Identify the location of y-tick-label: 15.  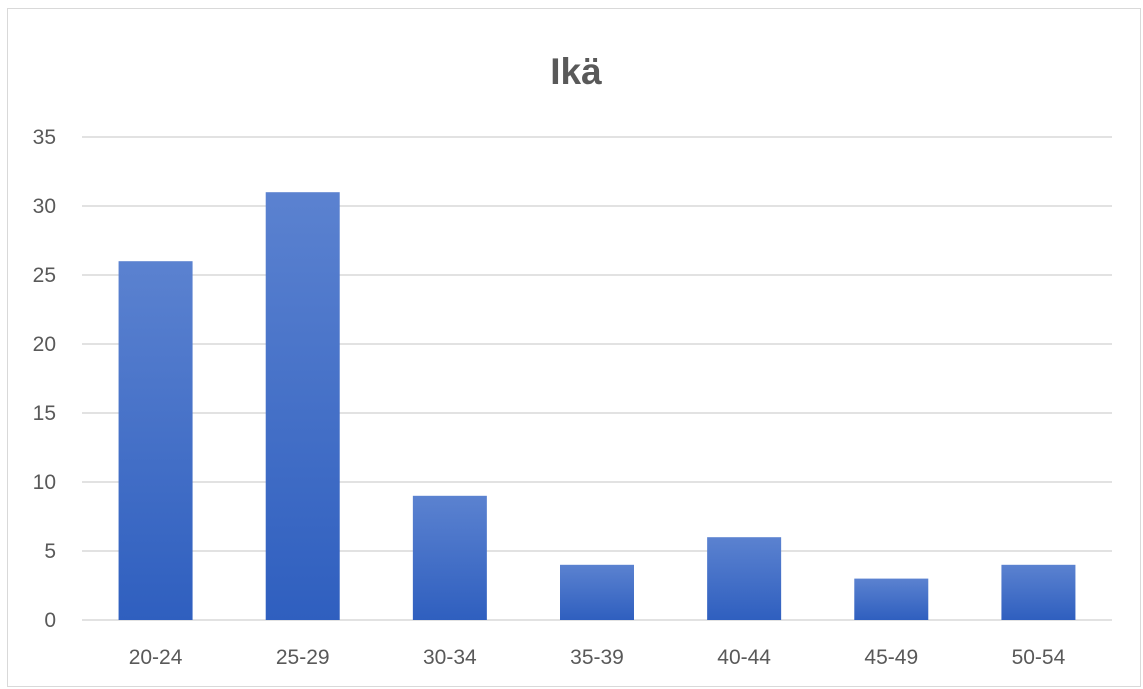
(44, 413).